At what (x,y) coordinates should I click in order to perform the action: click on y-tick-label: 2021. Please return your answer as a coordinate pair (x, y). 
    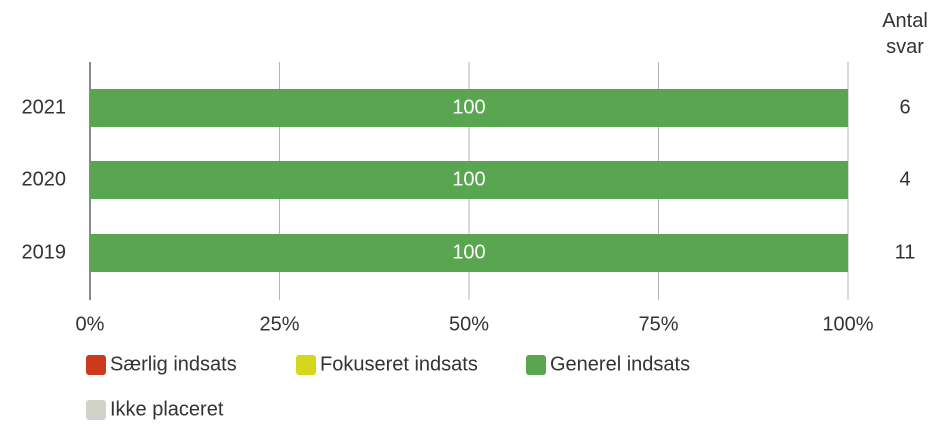
    Looking at the image, I should click on (44, 107).